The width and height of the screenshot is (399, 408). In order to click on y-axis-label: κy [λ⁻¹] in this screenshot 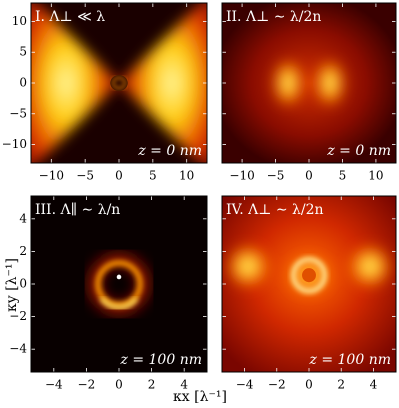, I will do `click(12, 285)`.